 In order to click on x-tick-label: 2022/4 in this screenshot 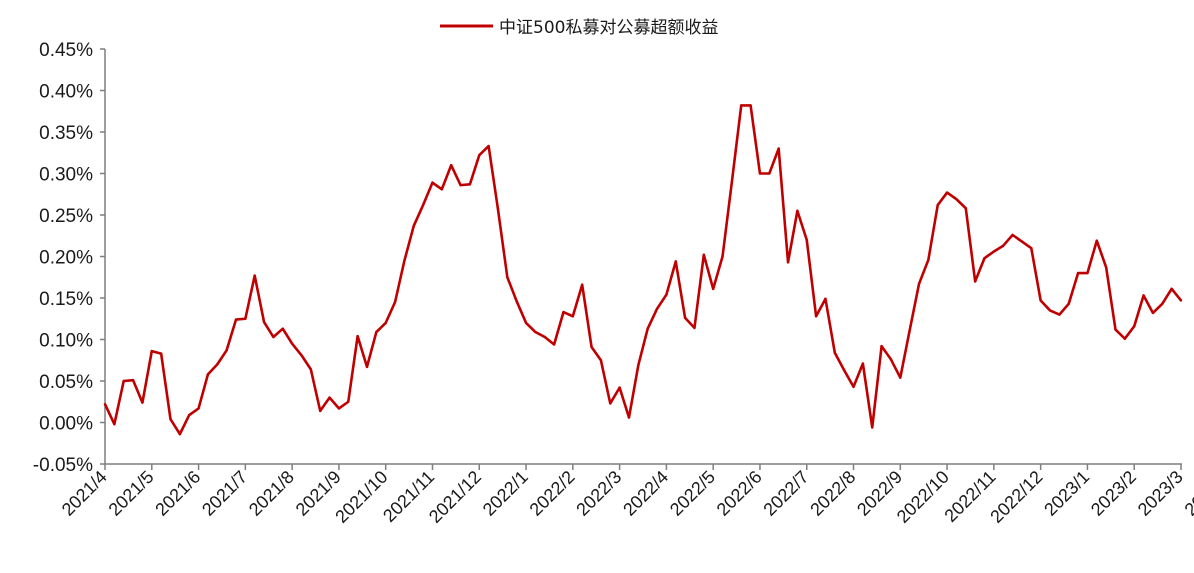, I will do `click(645, 493)`.